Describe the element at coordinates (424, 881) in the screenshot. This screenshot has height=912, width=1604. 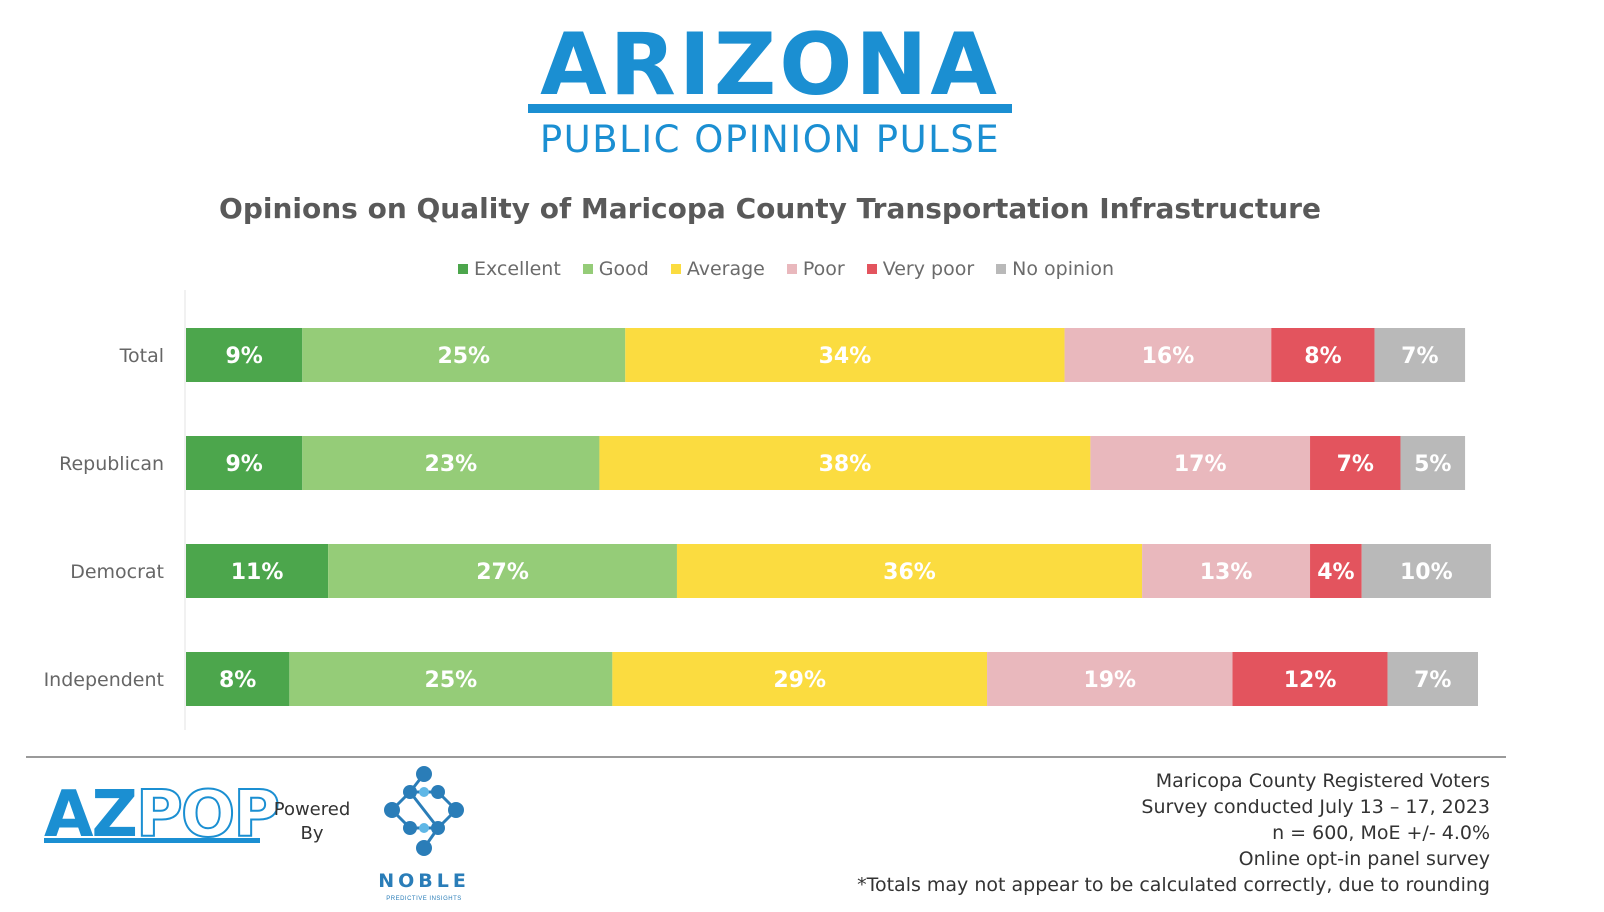
I see `noble-logo-text: NOBLE` at that location.